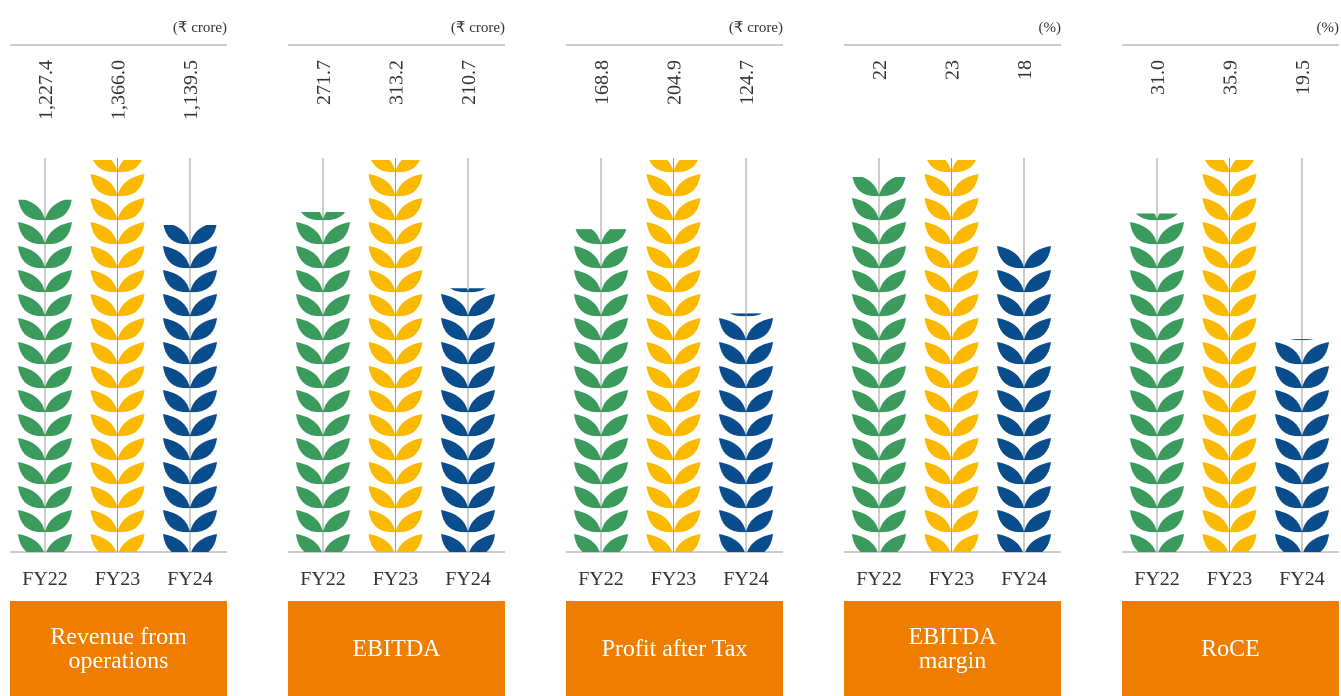 Image resolution: width=1341 pixels, height=696 pixels. I want to click on unit-label: (%), so click(1050, 28).